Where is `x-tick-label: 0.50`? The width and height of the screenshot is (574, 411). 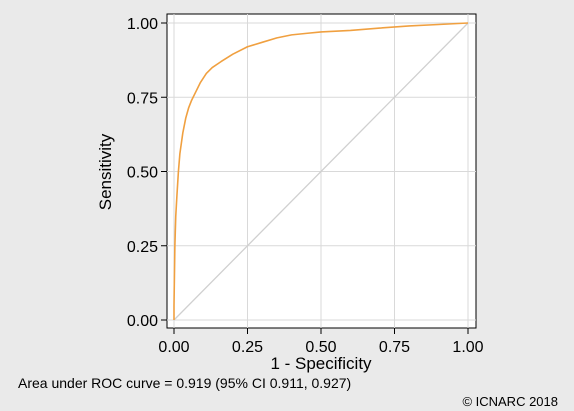 x-tick-label: 0.50 is located at coordinates (320, 347).